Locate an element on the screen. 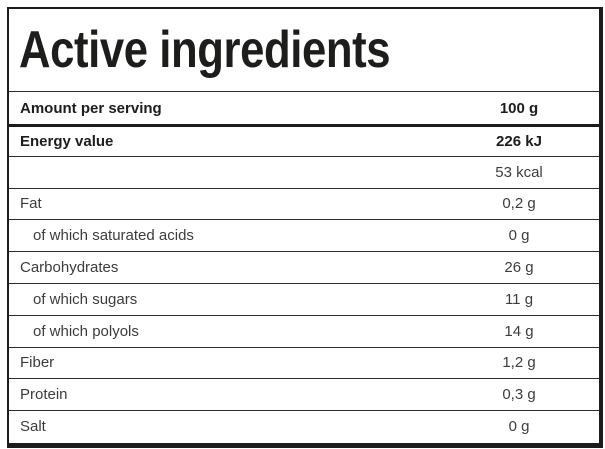  row-label: Fat is located at coordinates (31, 204).